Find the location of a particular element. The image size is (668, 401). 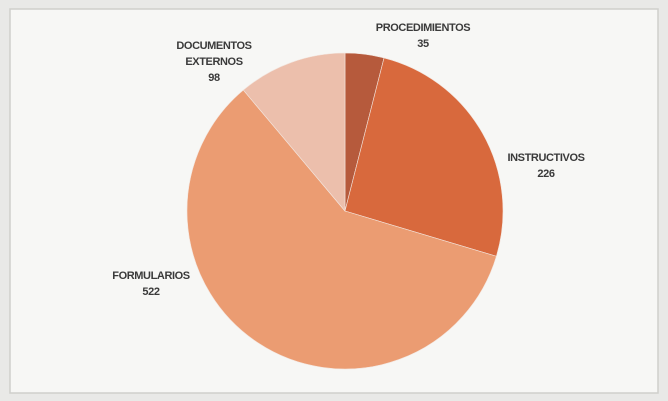

category-label: PROCEDIMIENTOS is located at coordinates (423, 28).